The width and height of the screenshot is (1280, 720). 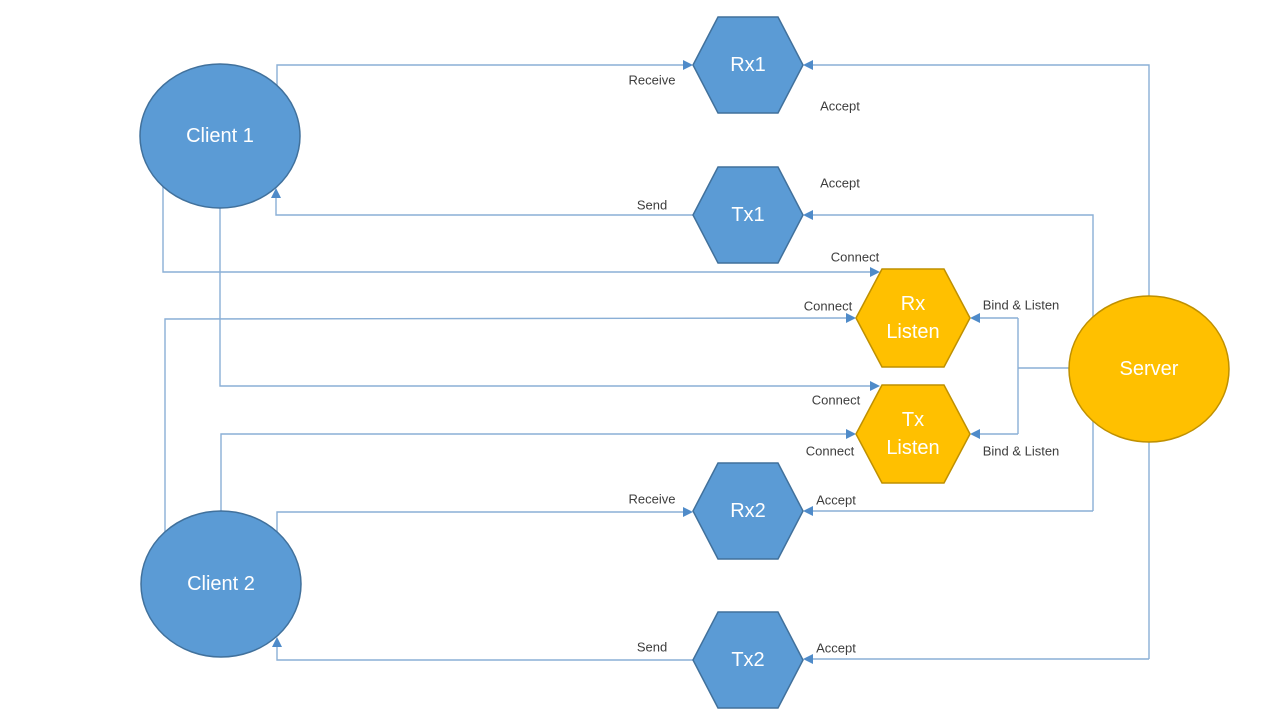 I want to click on edge-label-connect-1: Connect, so click(x=855, y=257).